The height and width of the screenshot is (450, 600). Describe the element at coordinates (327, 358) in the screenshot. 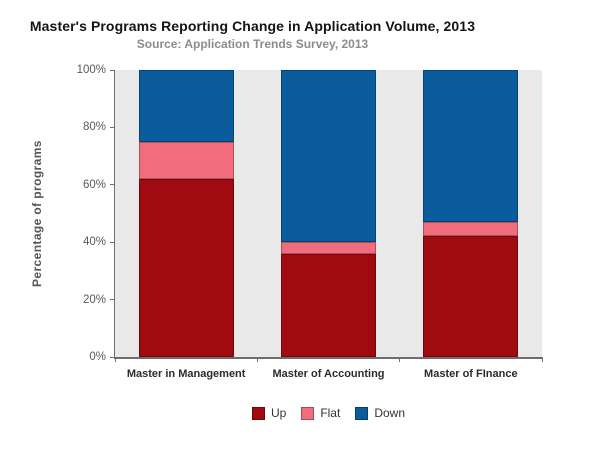

I see `x-axis-line` at that location.